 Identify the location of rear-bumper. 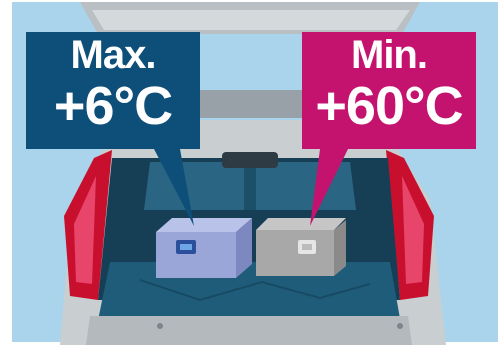
(249, 330).